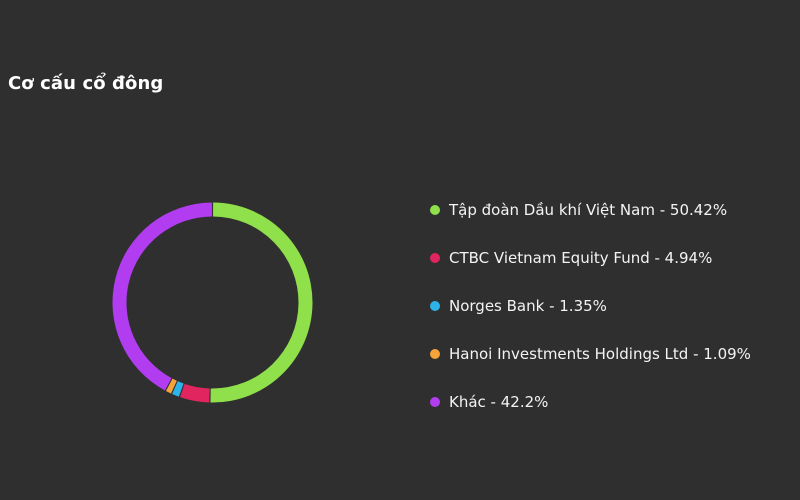 The width and height of the screenshot is (800, 500). I want to click on legend-label: CTBC Vietnam Equity Fund - 4.94%, so click(581, 258).